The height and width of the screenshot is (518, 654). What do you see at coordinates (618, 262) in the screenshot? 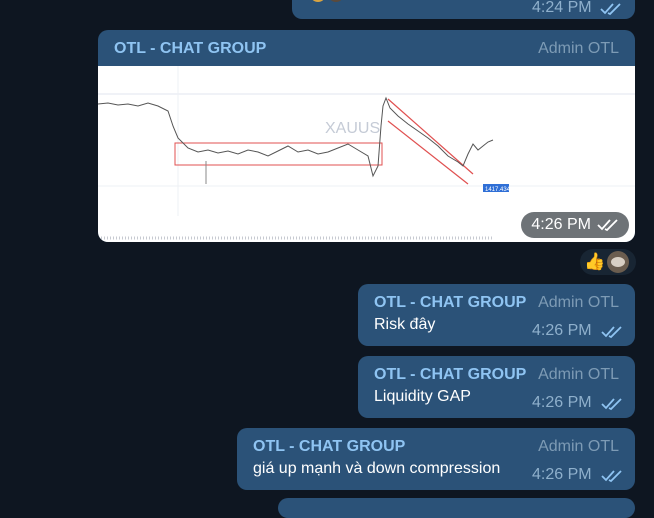
I see `reactor-avatar-icon` at bounding box center [618, 262].